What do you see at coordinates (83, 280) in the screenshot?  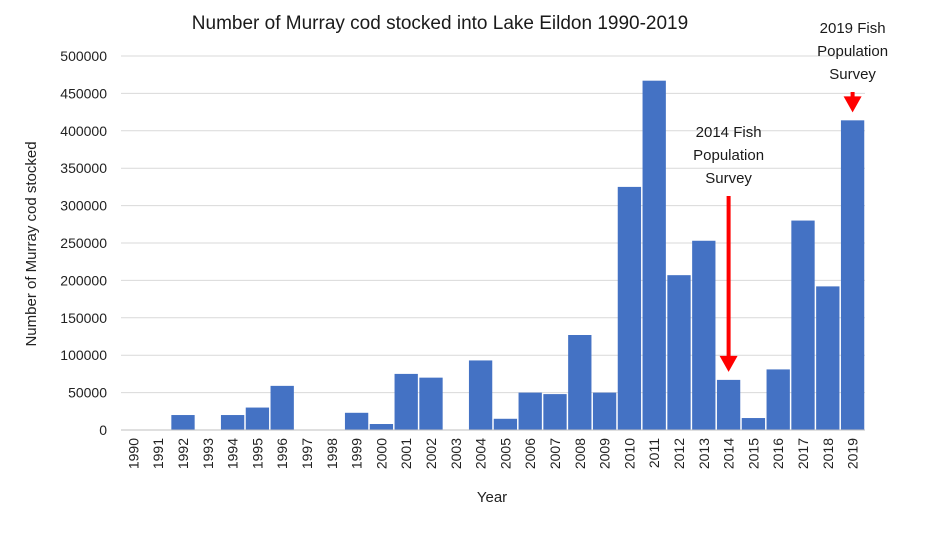 I see `y-tick-label: 200000` at bounding box center [83, 280].